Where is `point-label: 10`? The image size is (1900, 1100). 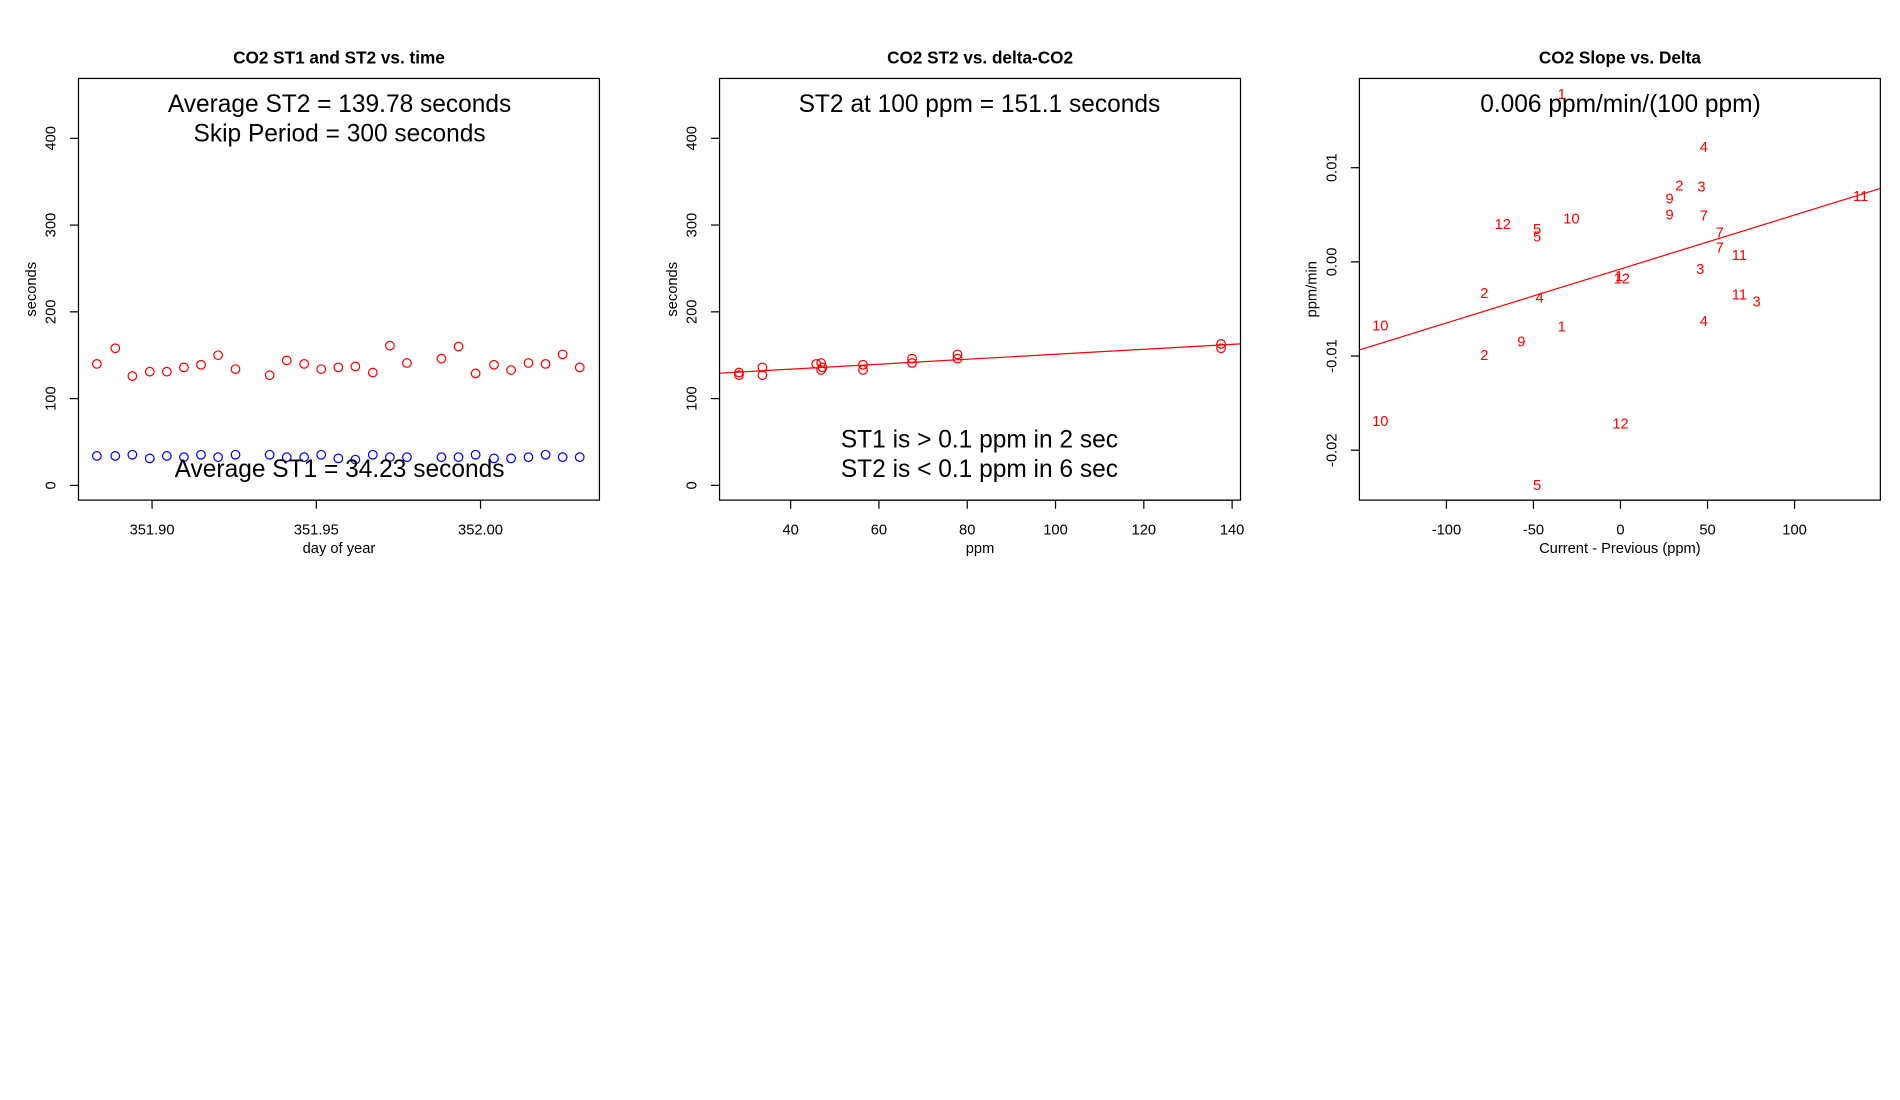 point-label: 10 is located at coordinates (1380, 422).